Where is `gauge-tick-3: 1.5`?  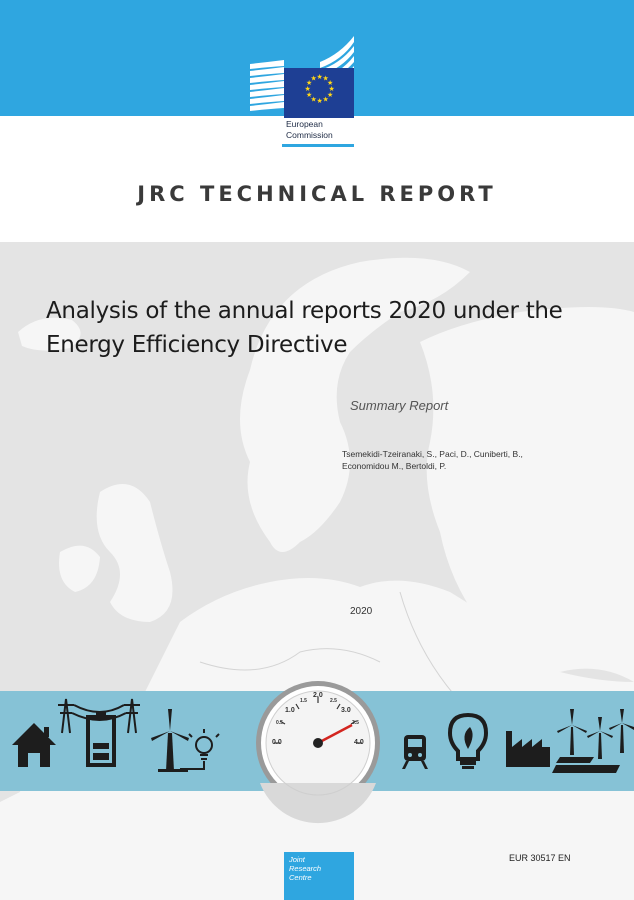
gauge-tick-3: 1.5 is located at coordinates (303, 701).